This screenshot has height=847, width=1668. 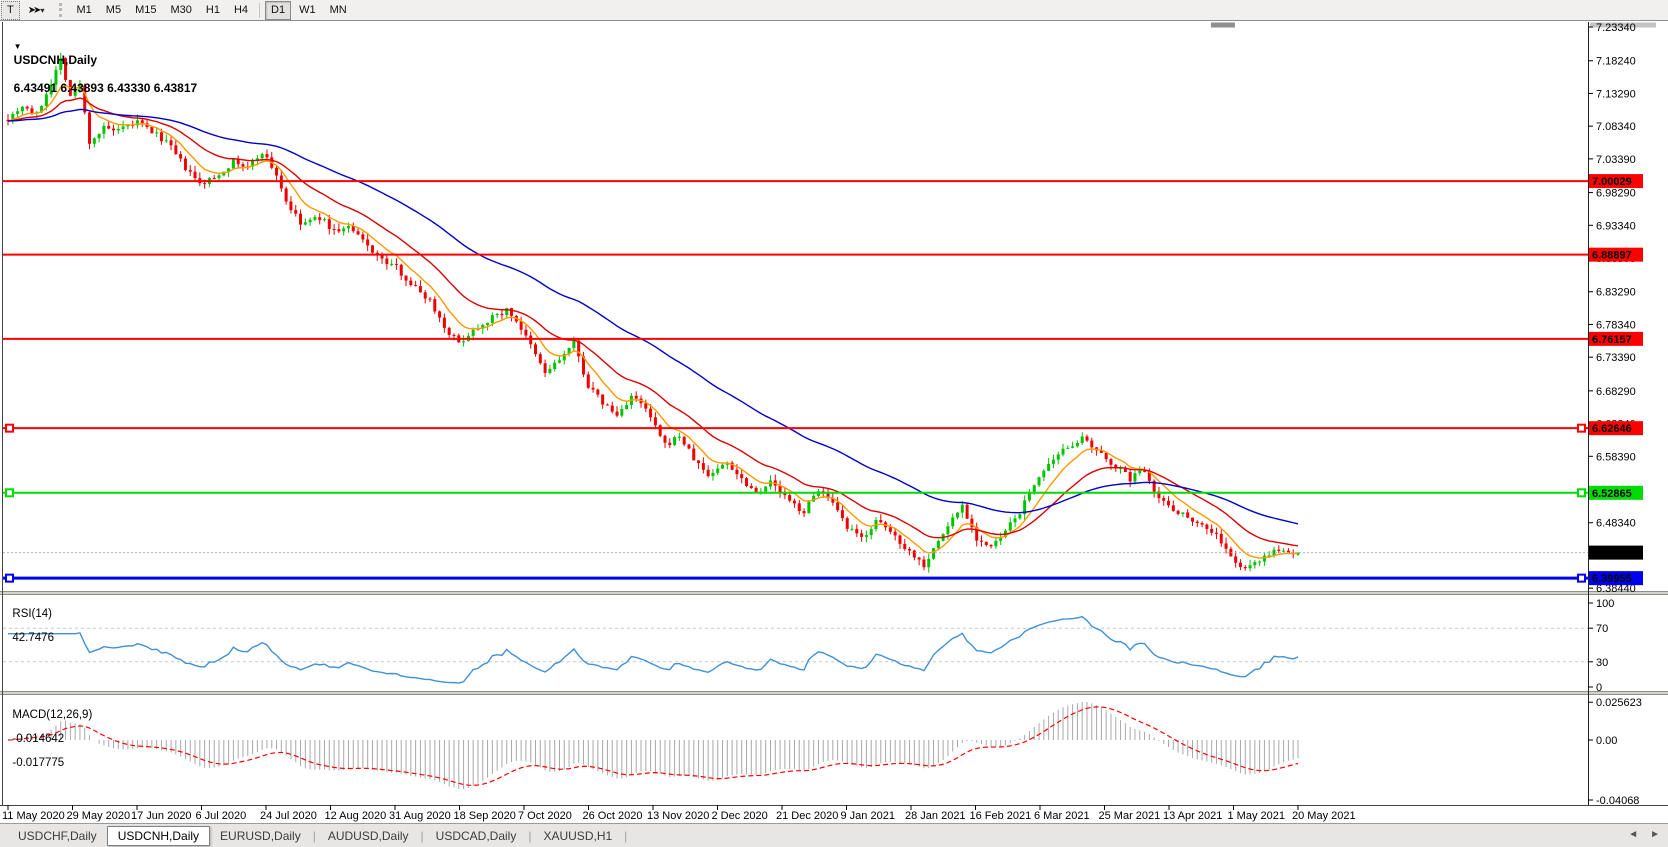 What do you see at coordinates (653, 649) in the screenshot?
I see `rsi-line` at bounding box center [653, 649].